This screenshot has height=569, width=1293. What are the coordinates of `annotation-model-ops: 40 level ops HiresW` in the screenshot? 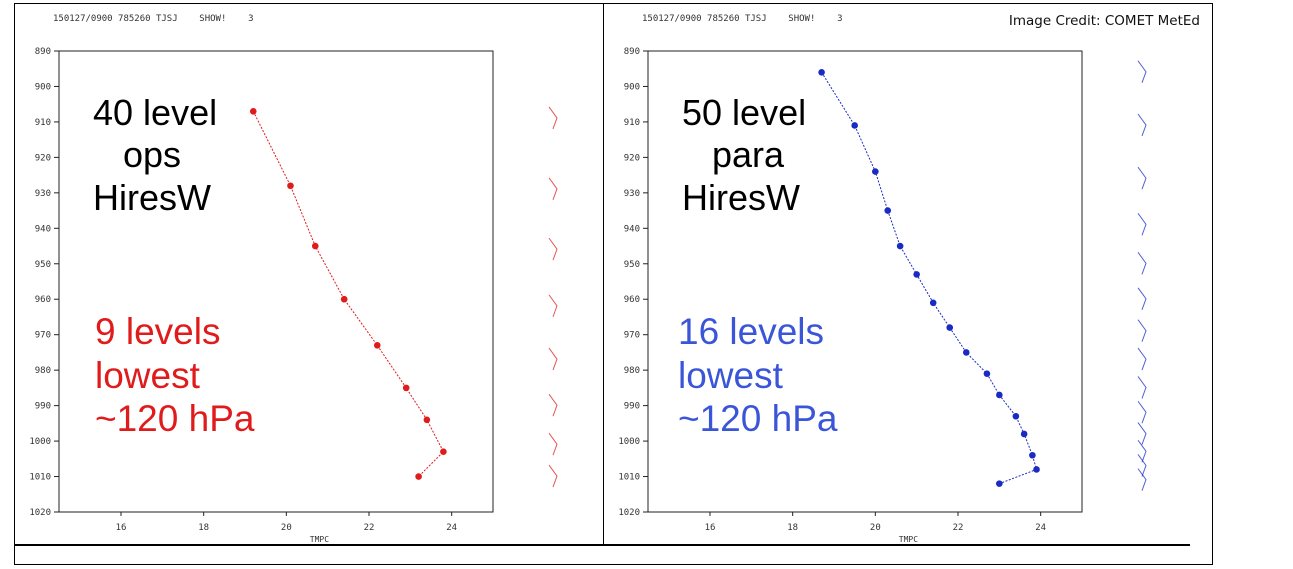 It's located at (155, 155).